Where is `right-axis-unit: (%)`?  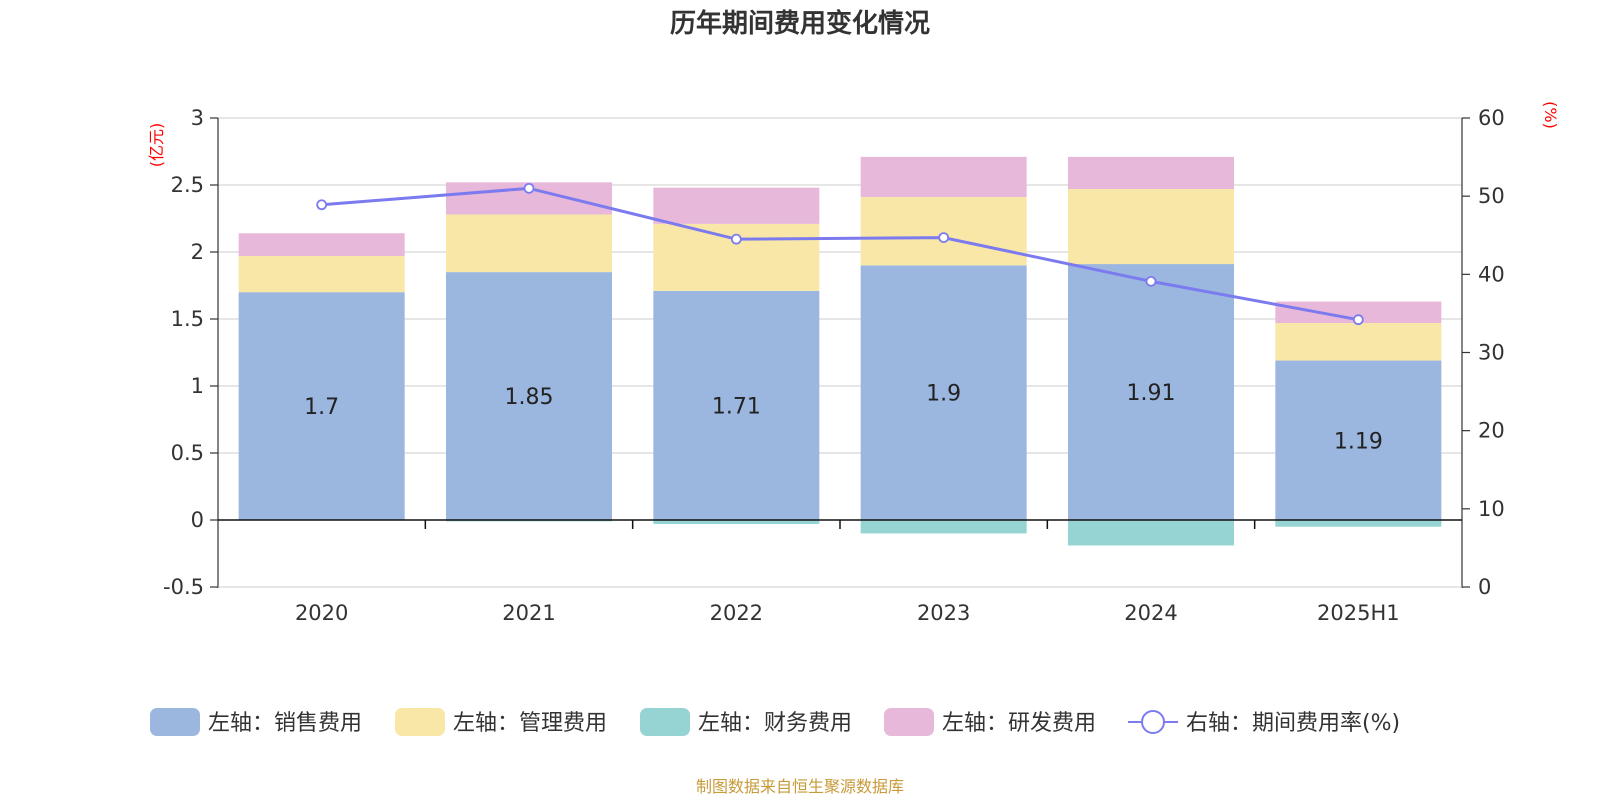
right-axis-unit: (%) is located at coordinates (1550, 115).